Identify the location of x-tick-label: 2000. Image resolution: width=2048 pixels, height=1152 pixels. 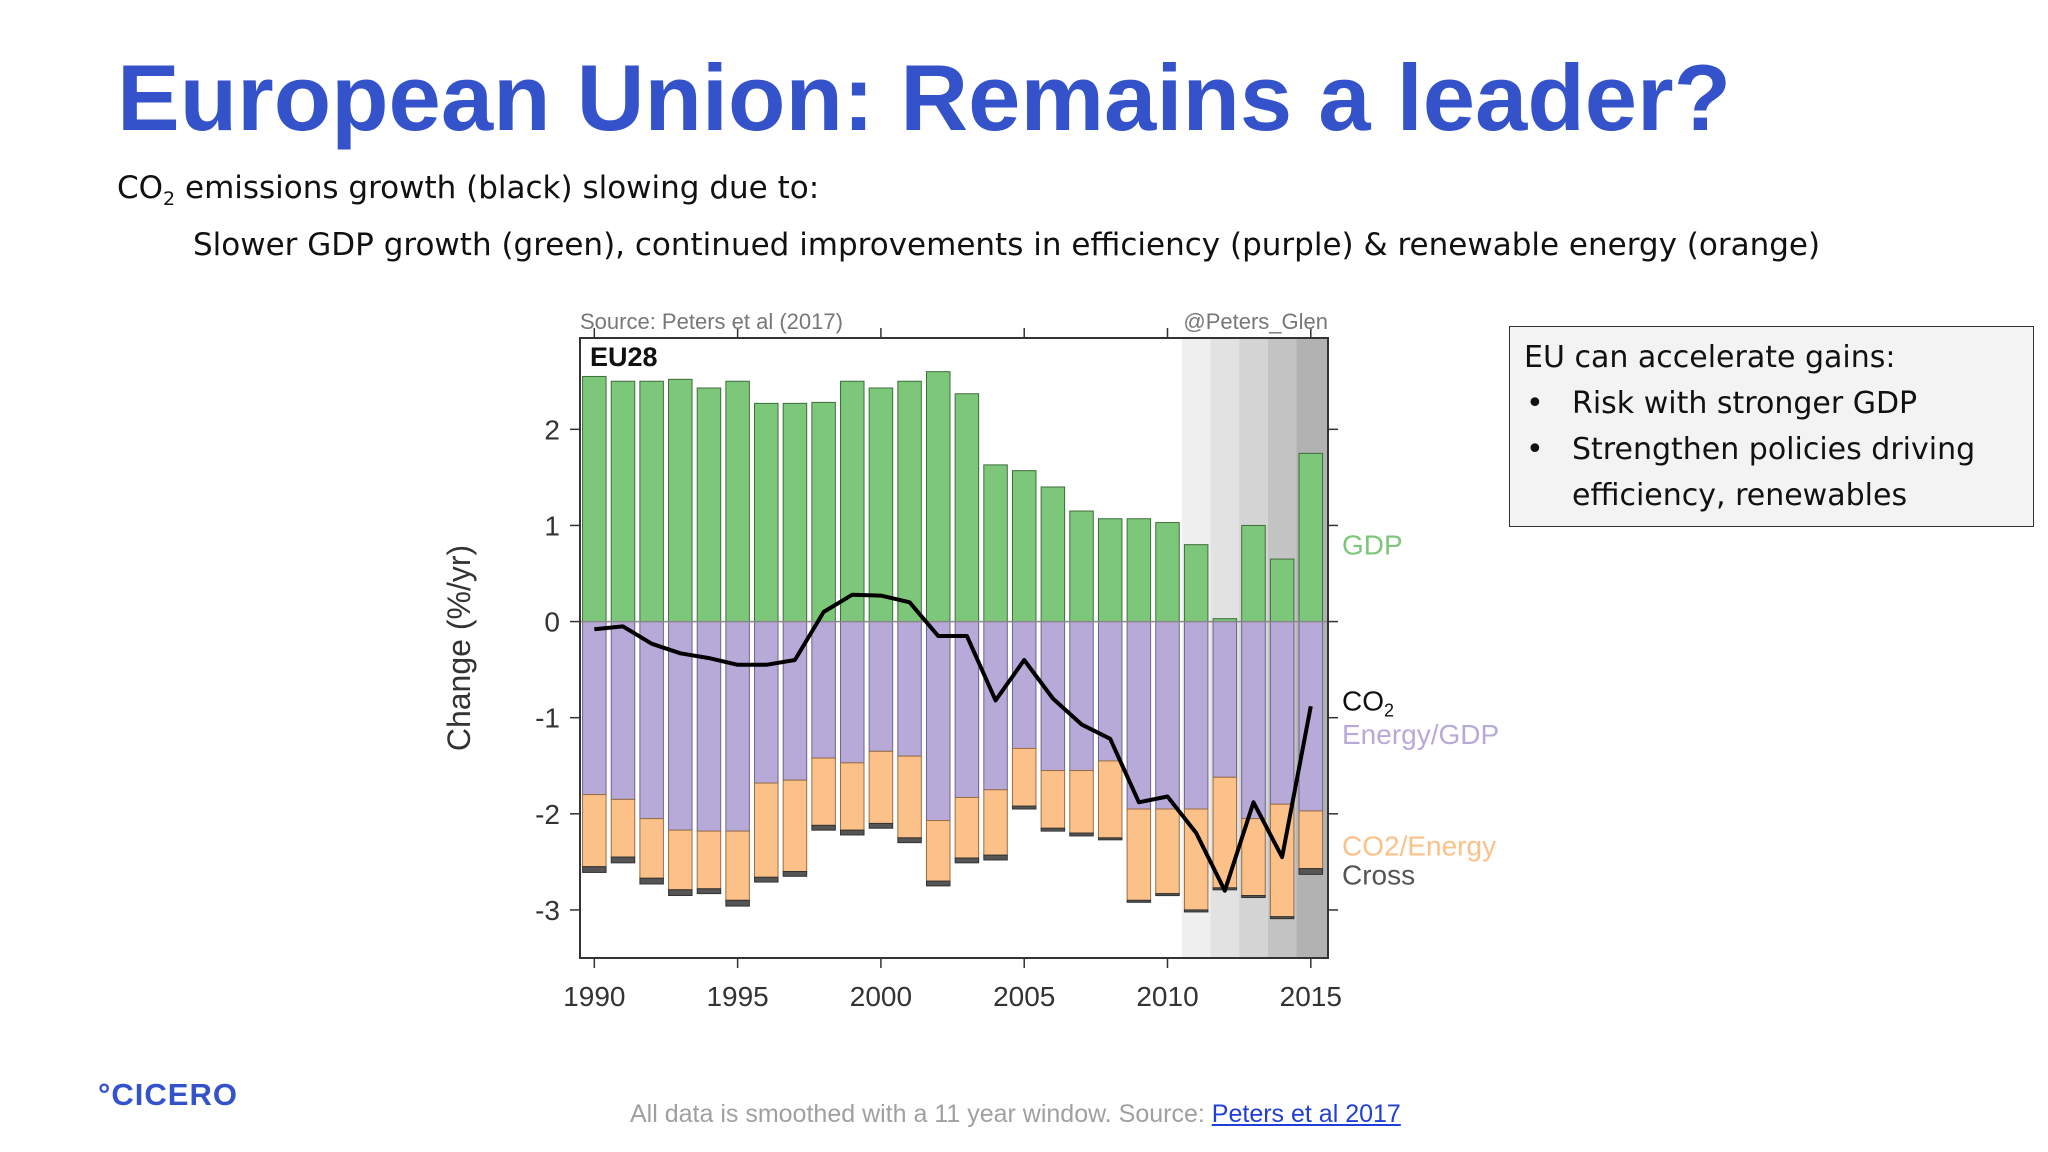
(881, 996).